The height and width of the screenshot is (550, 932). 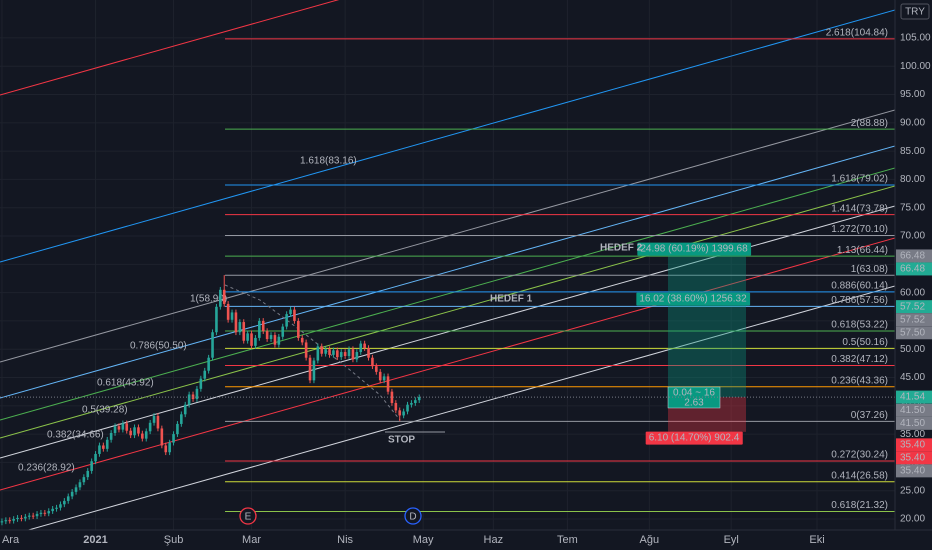 I want to click on ratio-top: 0.04 ~ 16, so click(x=694, y=393).